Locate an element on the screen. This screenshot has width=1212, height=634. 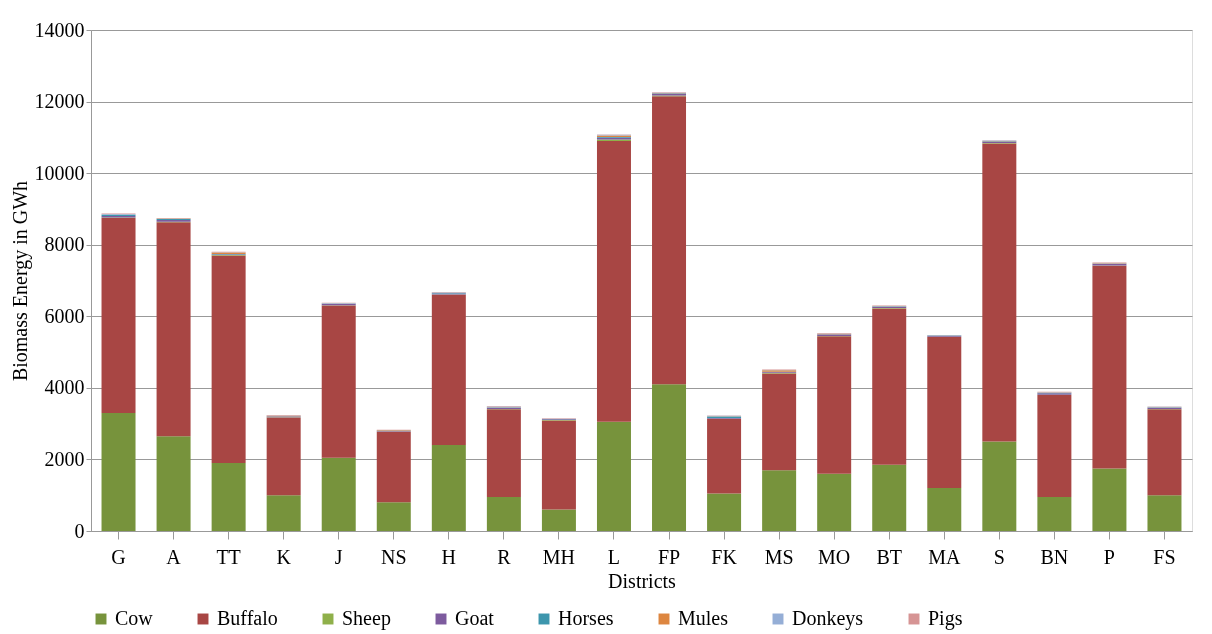
x-tick-label: L is located at coordinates (614, 556).